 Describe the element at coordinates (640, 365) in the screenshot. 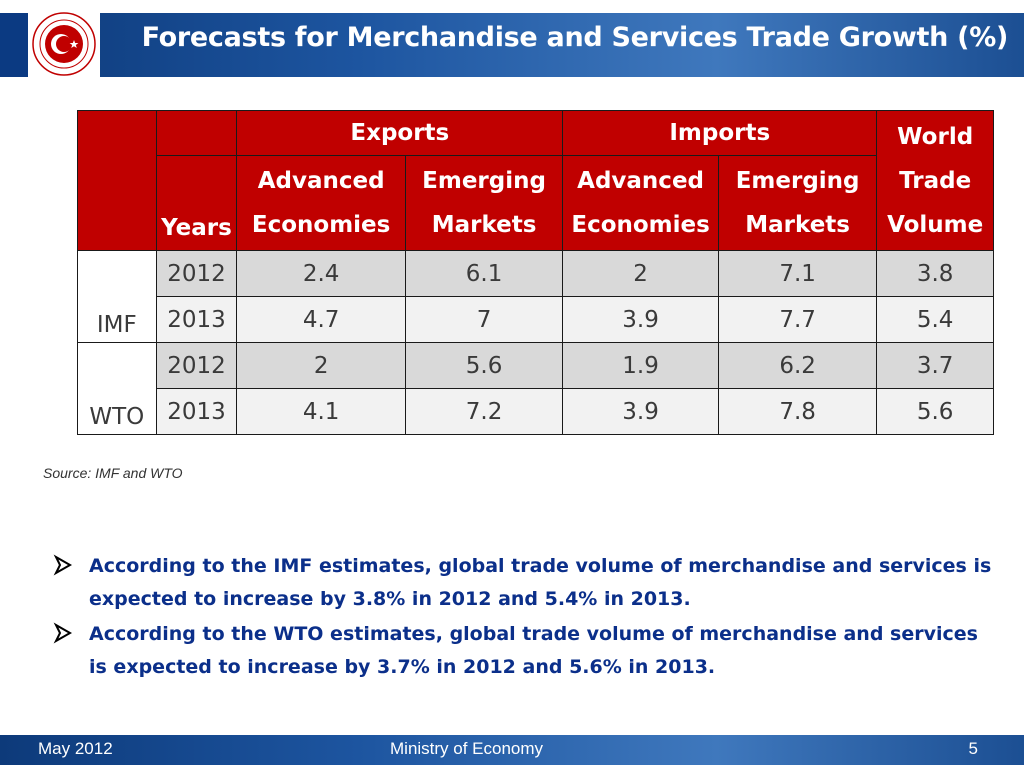

I see `value-cell: 1.9` at that location.